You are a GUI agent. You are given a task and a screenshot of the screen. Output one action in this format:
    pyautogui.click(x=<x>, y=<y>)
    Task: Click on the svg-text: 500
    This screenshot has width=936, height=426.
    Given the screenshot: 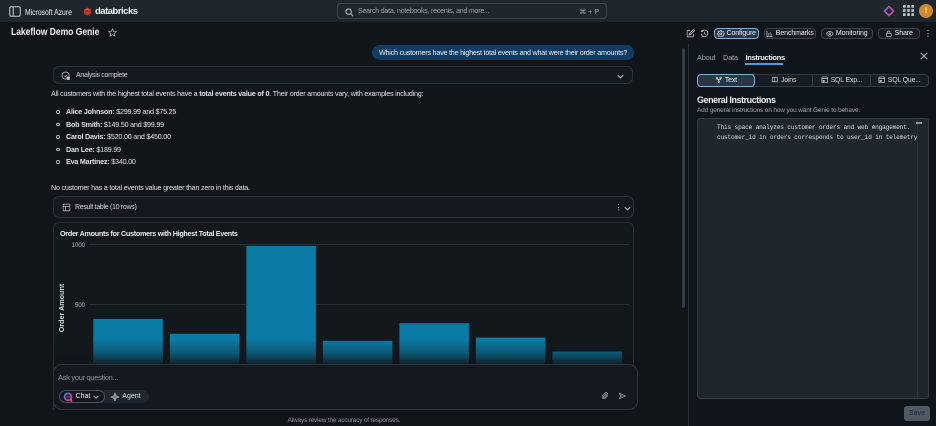 What is the action you would take?
    pyautogui.click(x=80, y=306)
    